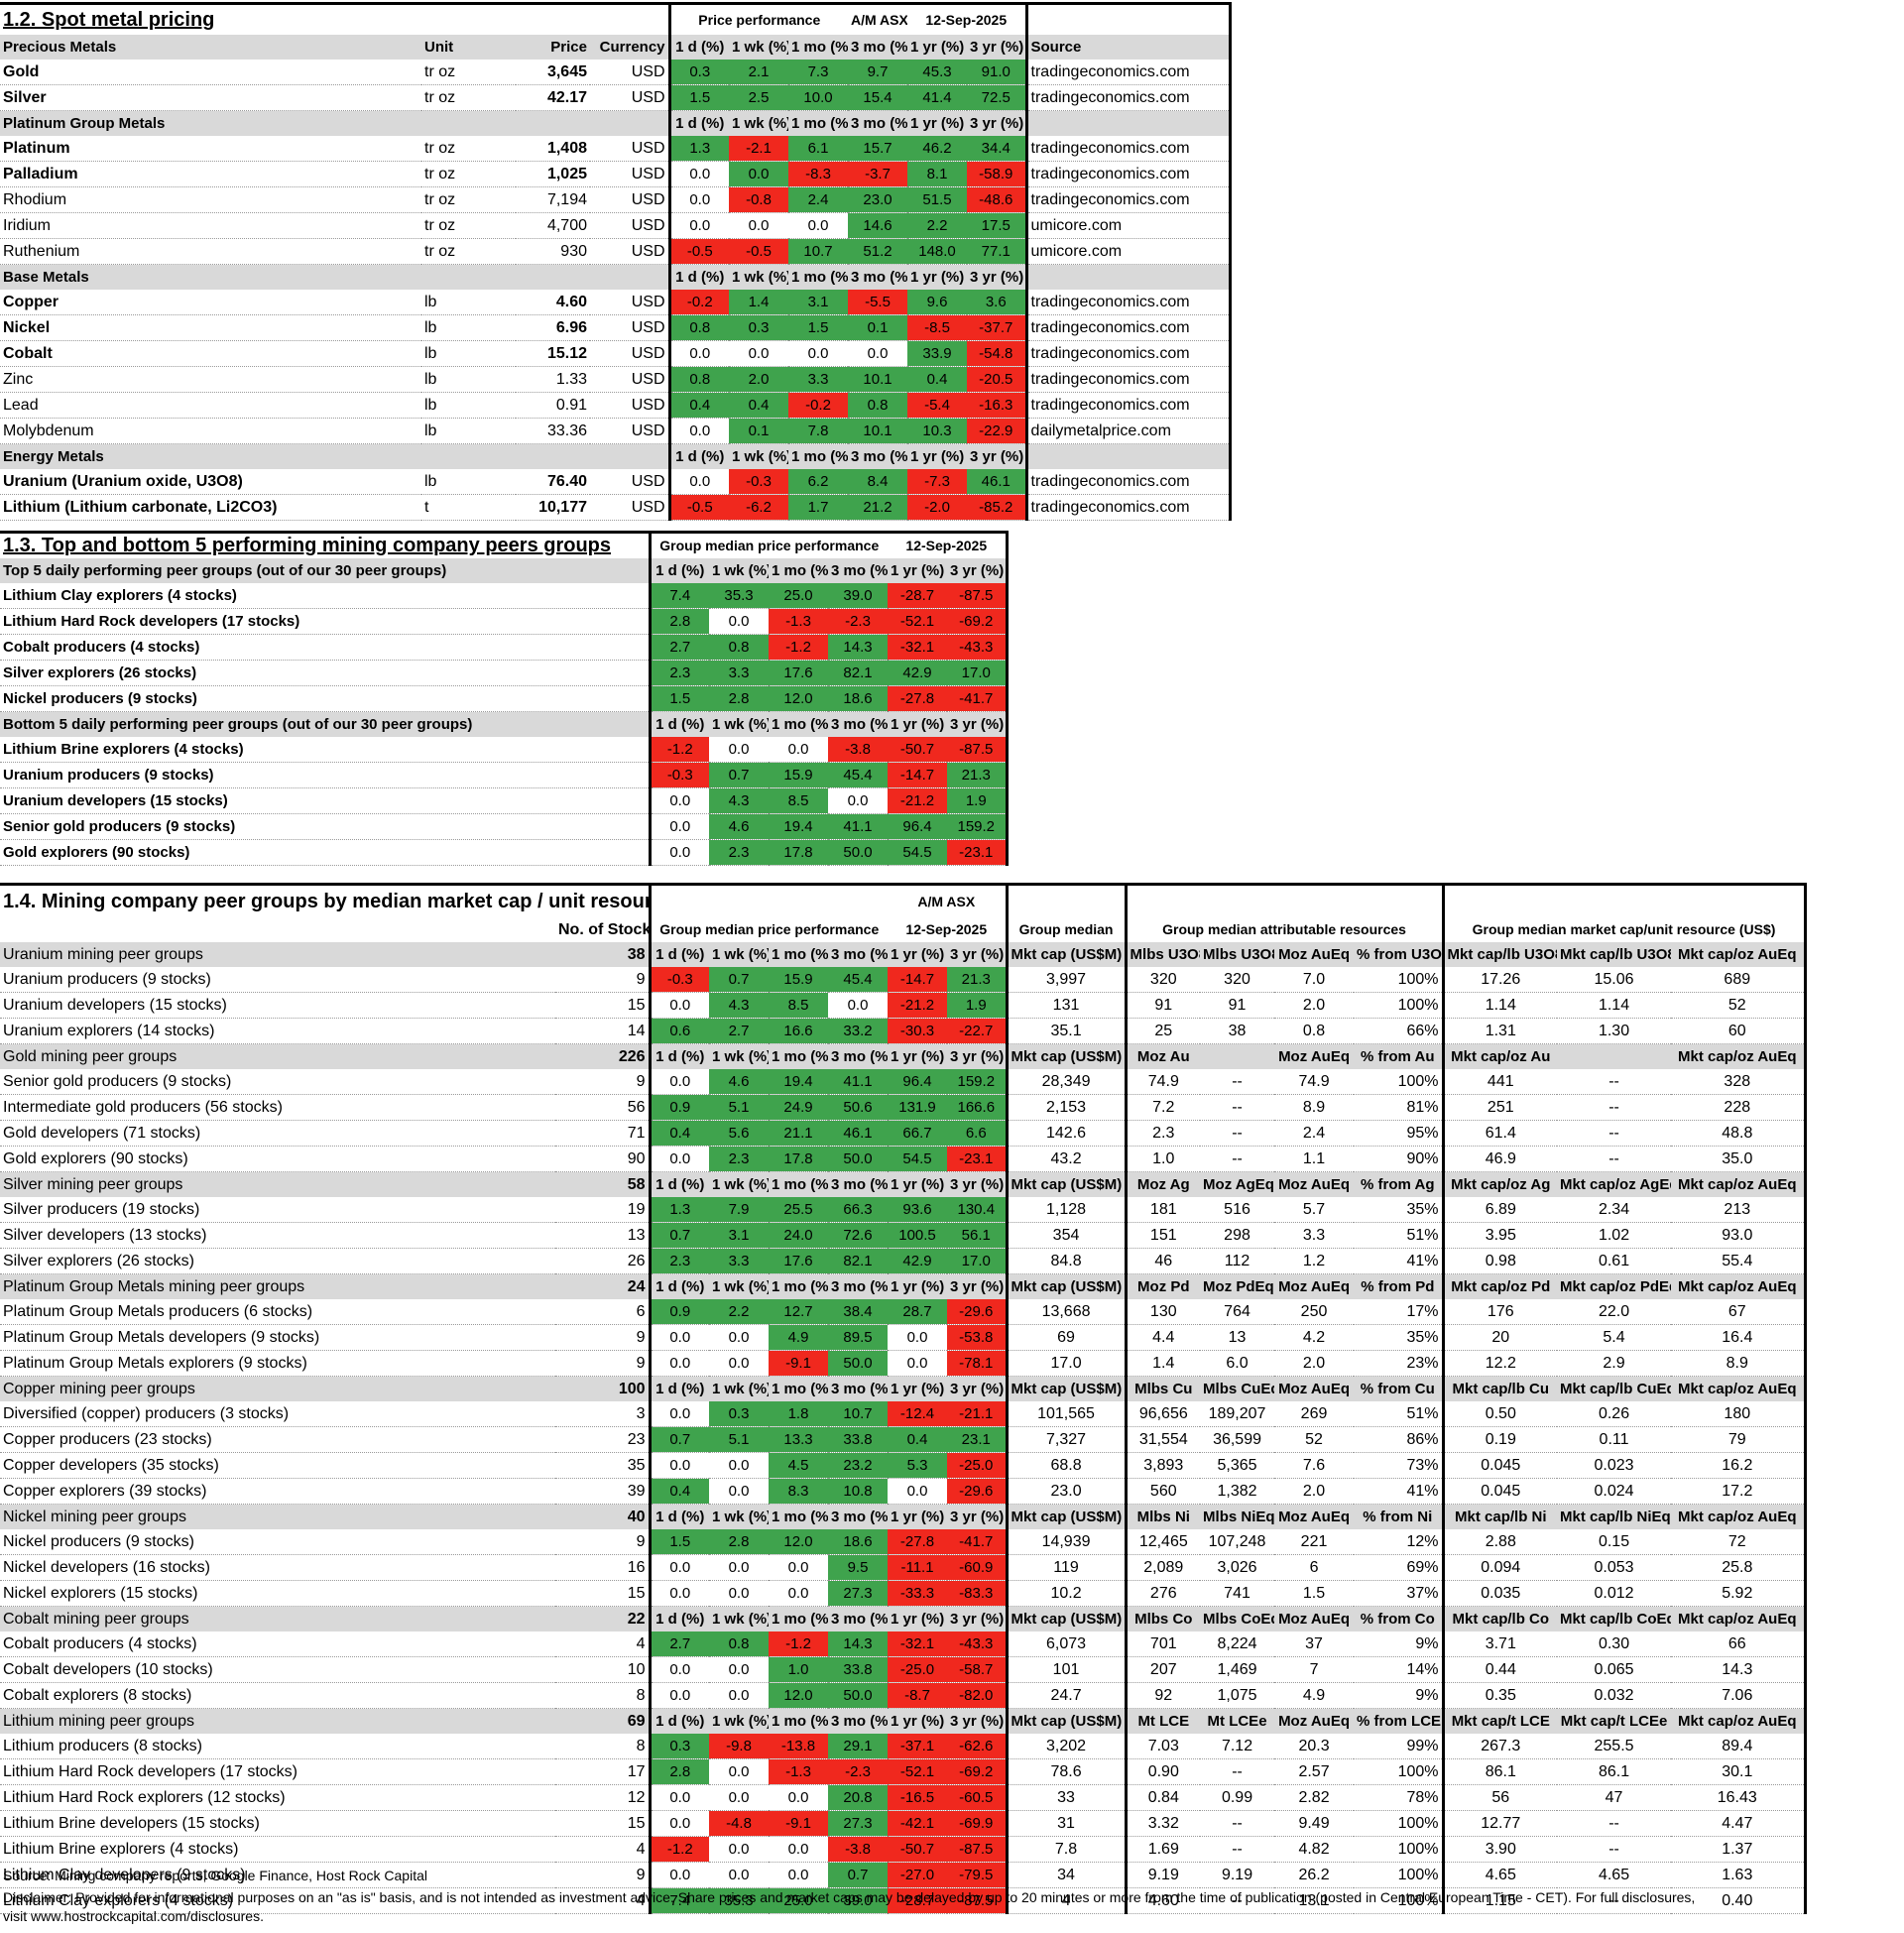  I want to click on source: tradingeconomics.com, so click(1128, 174).